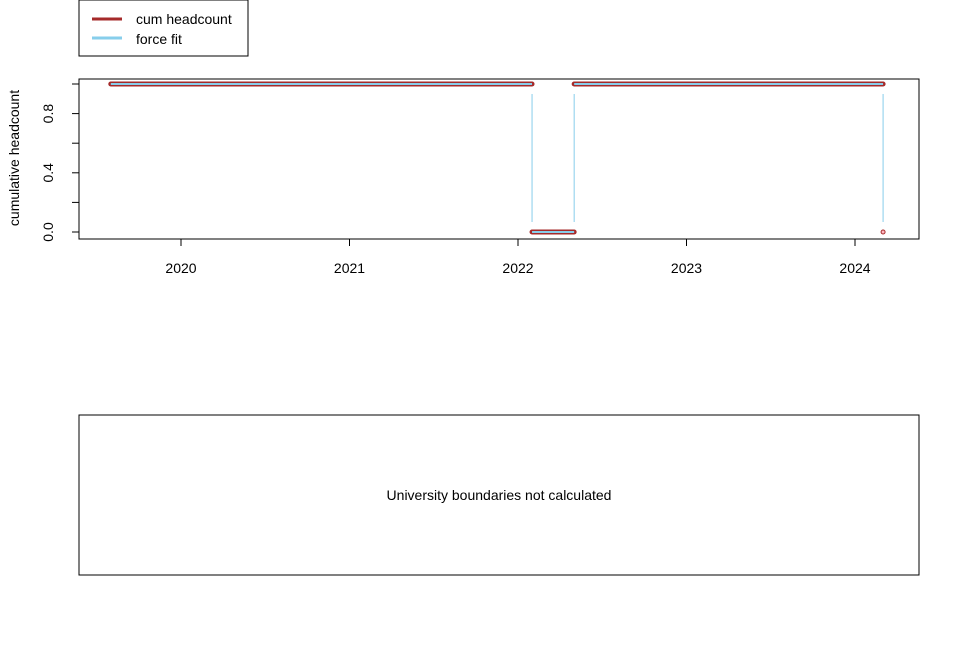  I want to click on legend-box, so click(163, 28).